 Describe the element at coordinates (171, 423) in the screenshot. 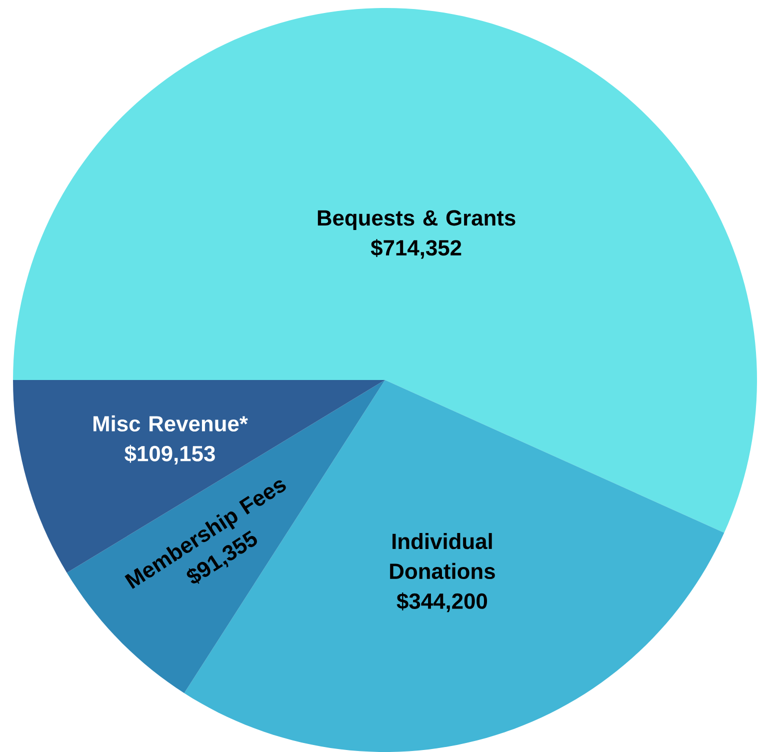

I see `slice-label: Misc Revenue*` at that location.